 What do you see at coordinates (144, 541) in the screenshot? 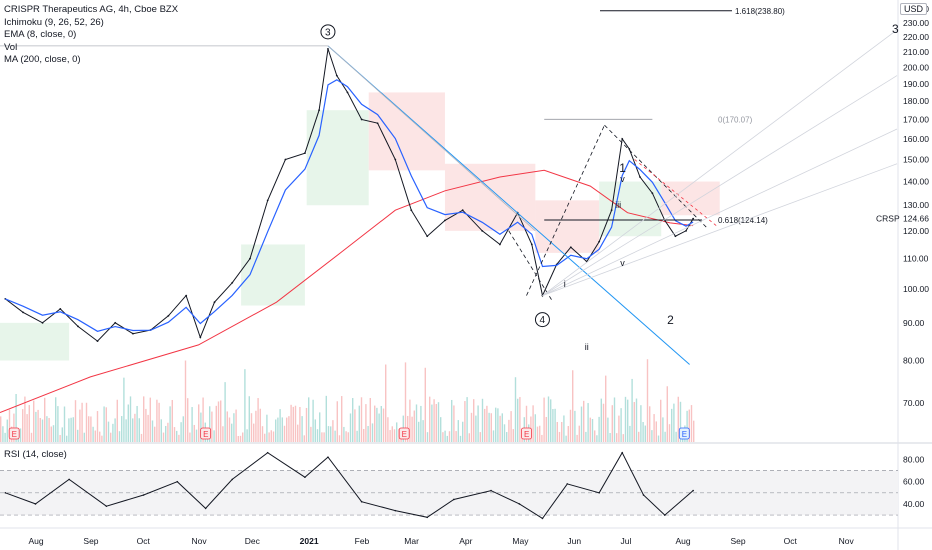
I see `time-axis-tick: Oct` at bounding box center [144, 541].